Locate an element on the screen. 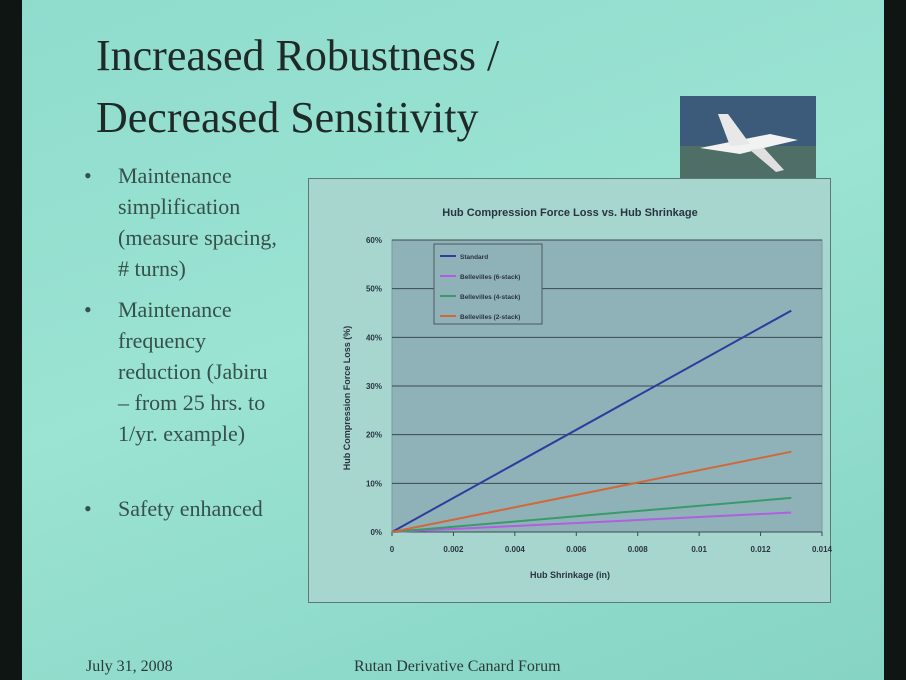 Image resolution: width=906 pixels, height=680 pixels. y-tick-label: 50% is located at coordinates (374, 289).